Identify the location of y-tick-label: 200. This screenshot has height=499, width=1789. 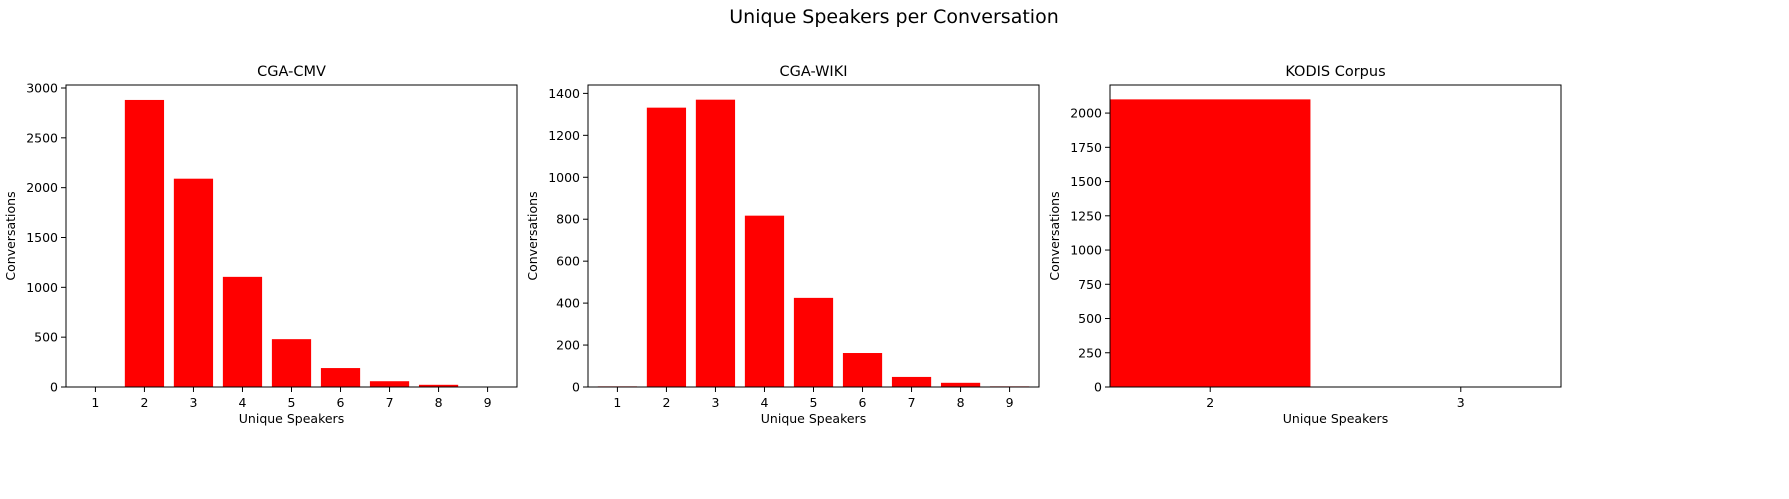
(568, 345).